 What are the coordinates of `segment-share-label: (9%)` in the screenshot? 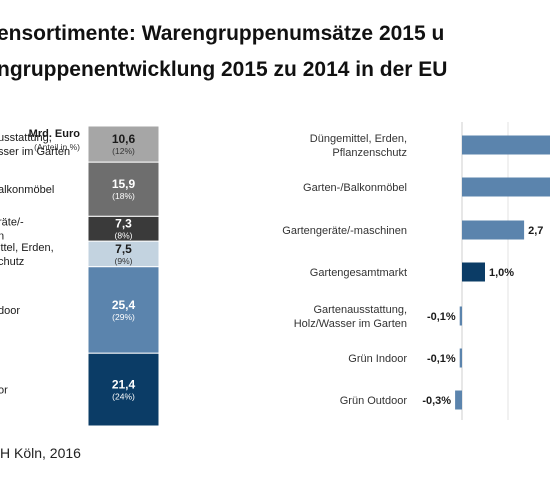 It's located at (124, 261).